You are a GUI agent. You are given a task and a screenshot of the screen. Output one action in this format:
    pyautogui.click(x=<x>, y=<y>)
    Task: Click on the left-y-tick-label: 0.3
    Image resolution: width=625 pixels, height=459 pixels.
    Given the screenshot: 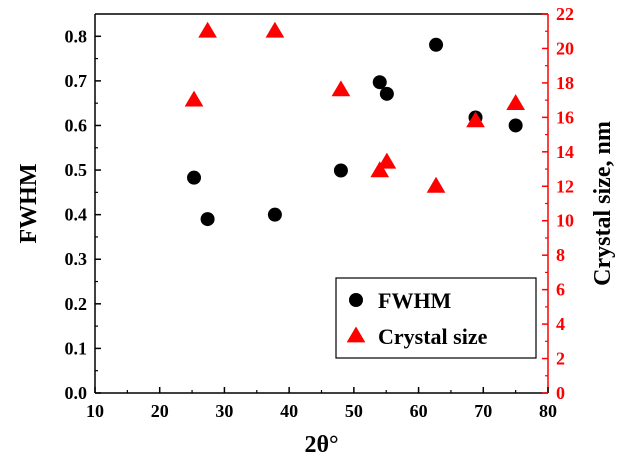 What is the action you would take?
    pyautogui.click(x=76, y=259)
    